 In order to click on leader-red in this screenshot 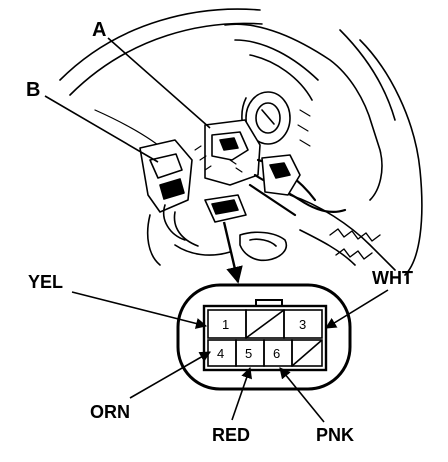, I will do `click(241, 393)`.